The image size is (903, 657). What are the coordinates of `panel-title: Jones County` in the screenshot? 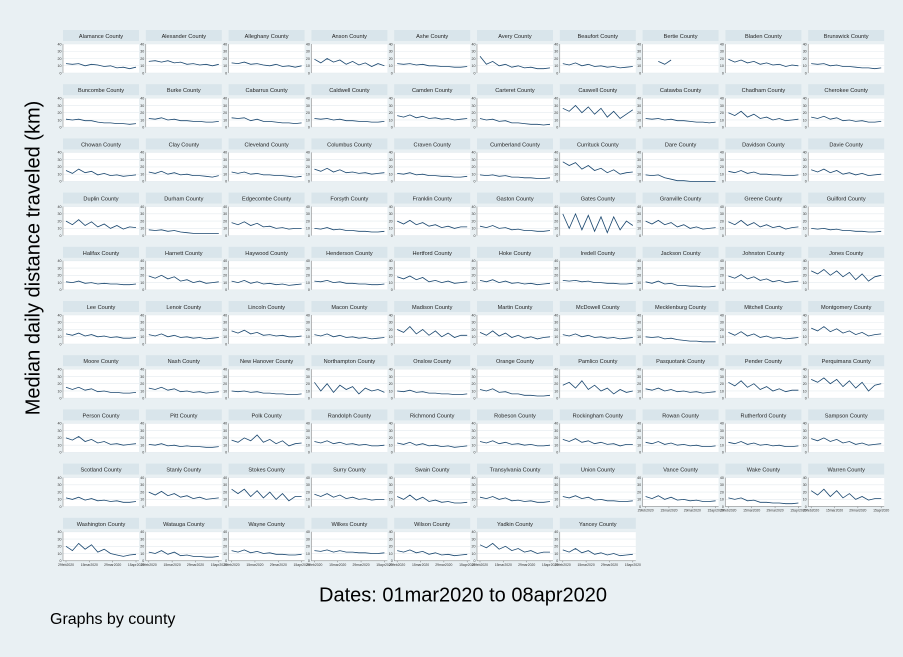 It's located at (846, 254).